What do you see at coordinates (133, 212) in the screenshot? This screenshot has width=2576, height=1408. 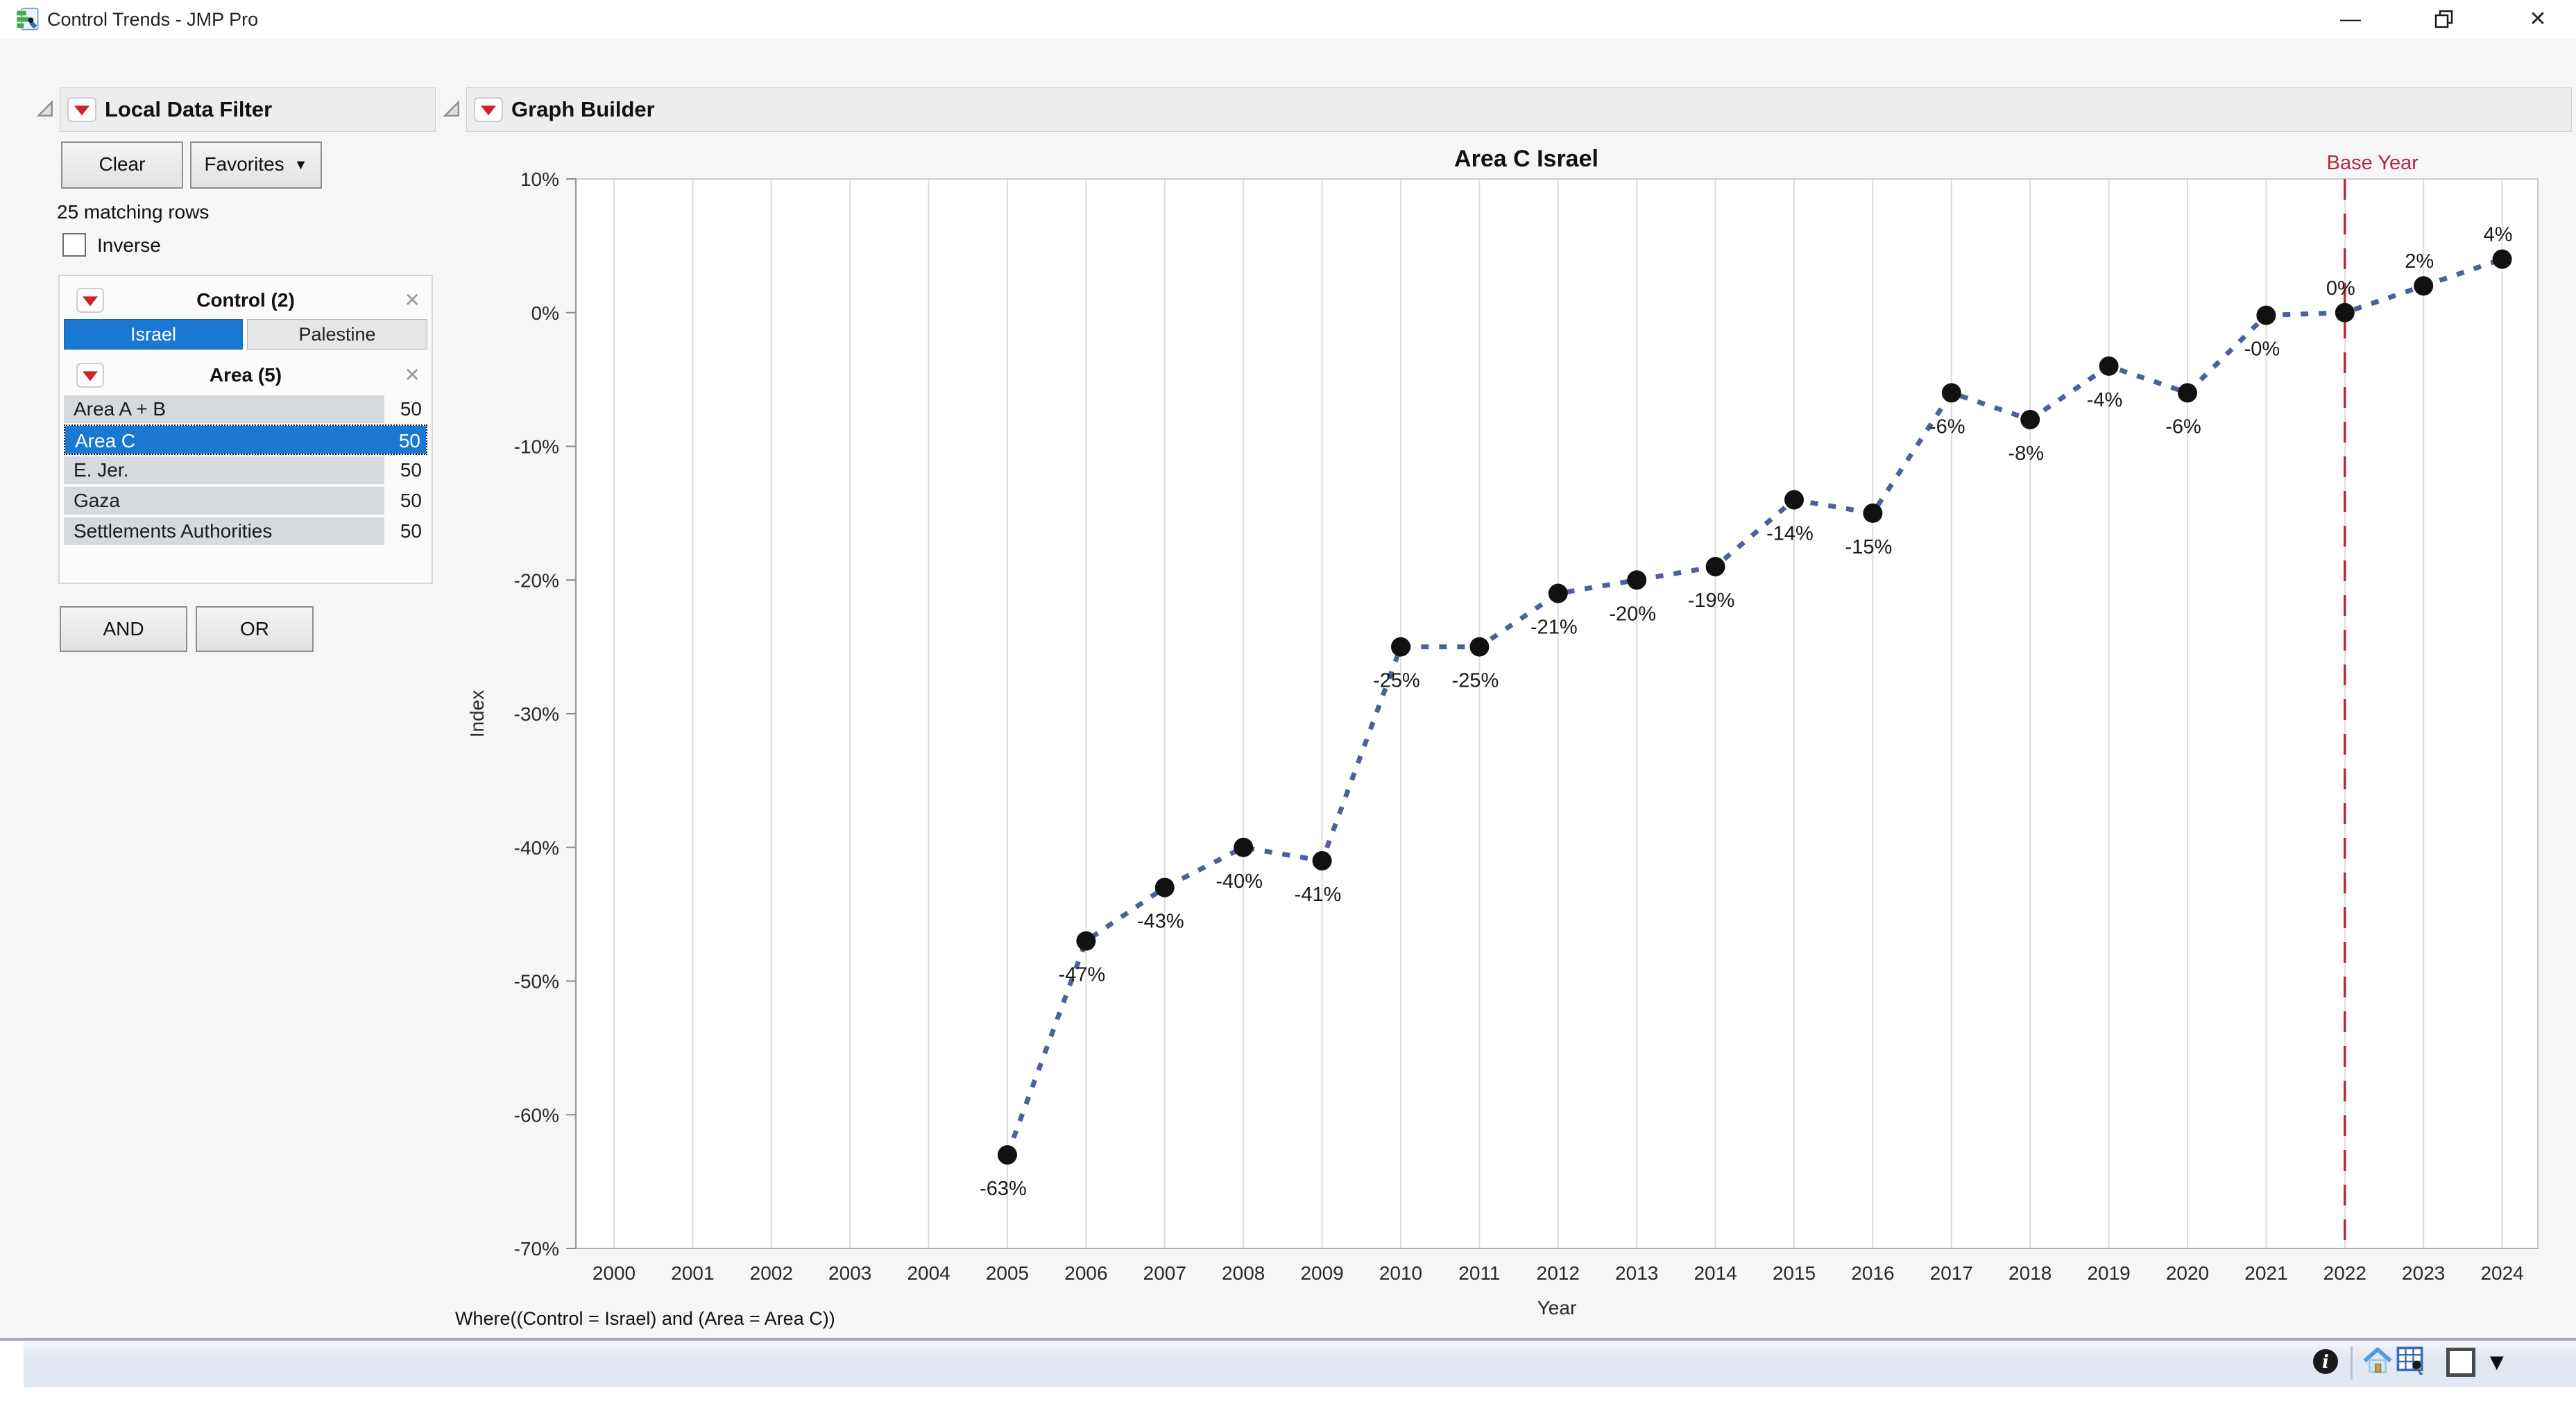 I see `matching-rows-text: 25 matching rows` at bounding box center [133, 212].